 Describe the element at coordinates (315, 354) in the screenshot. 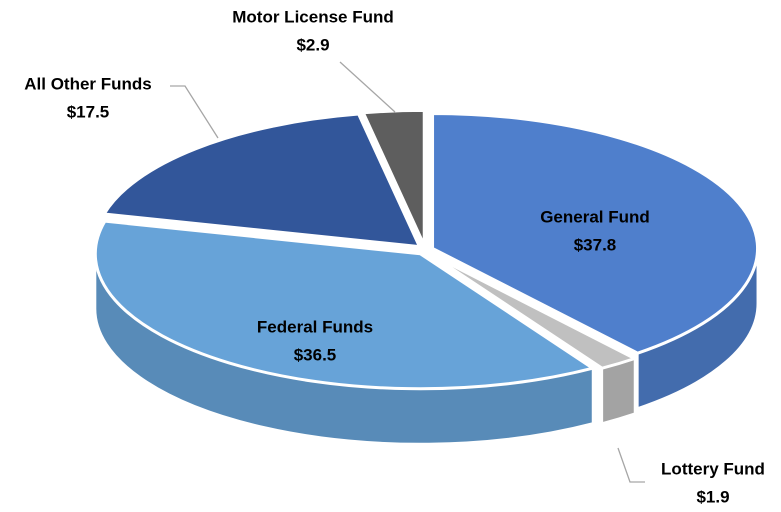

I see `slice-value-label: $36.5` at that location.